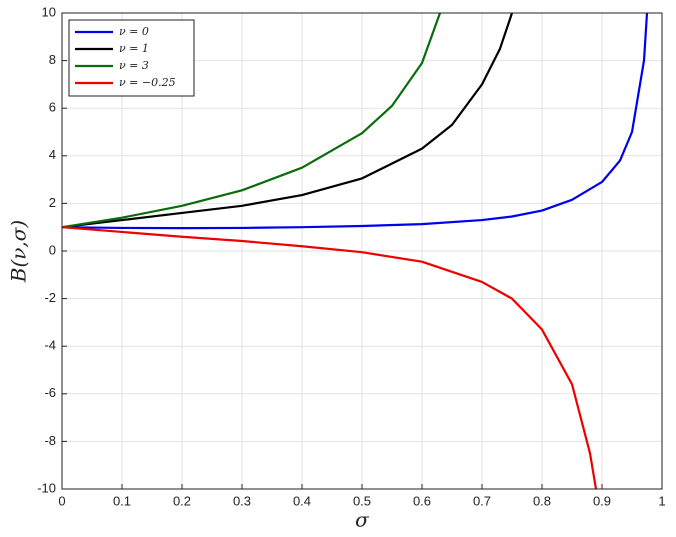 The height and width of the screenshot is (537, 676). Describe the element at coordinates (302, 500) in the screenshot. I see `x-tick-label: 0.4` at that location.